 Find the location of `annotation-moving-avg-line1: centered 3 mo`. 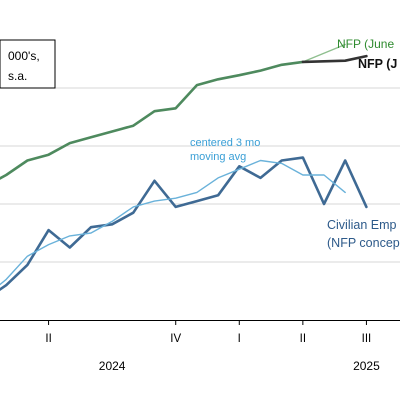

annotation-moving-avg-line1: centered 3 mo is located at coordinates (225, 143).